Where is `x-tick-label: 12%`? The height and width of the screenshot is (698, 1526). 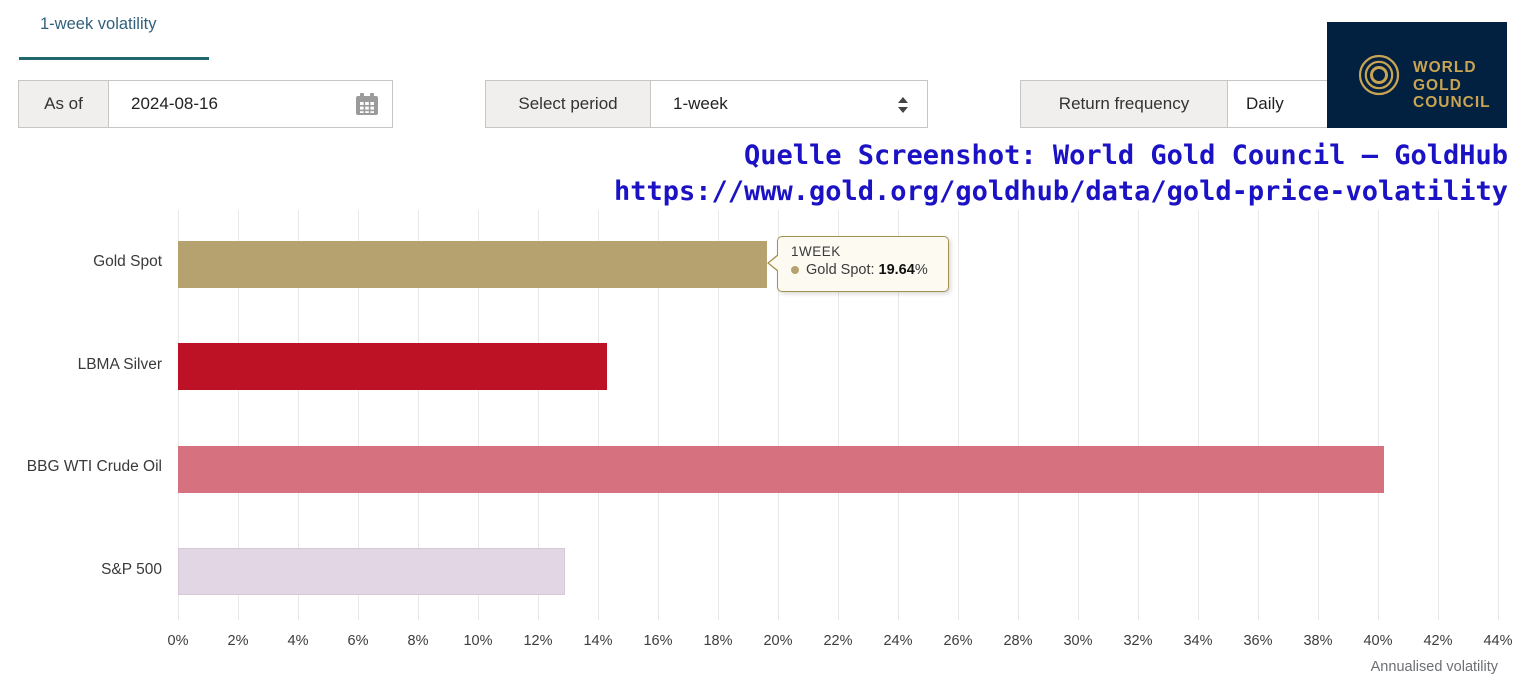 x-tick-label: 12% is located at coordinates (538, 641).